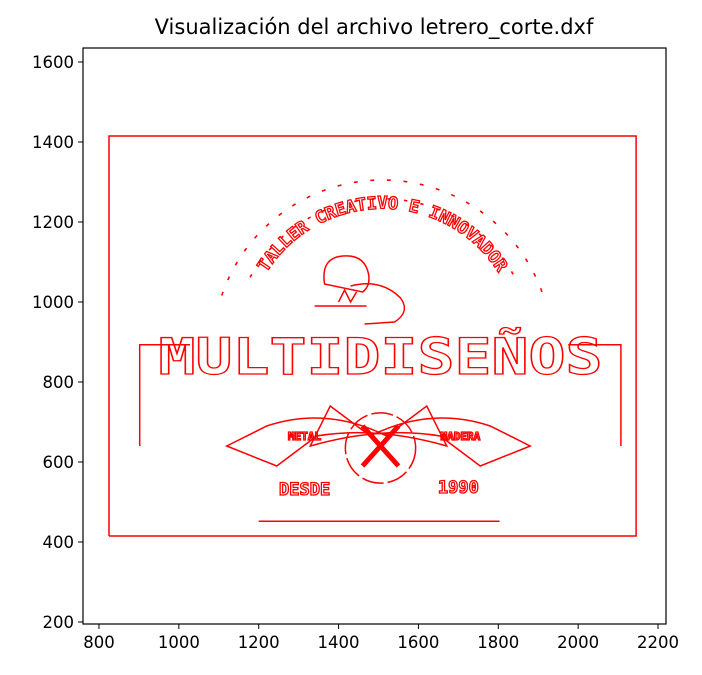 The width and height of the screenshot is (702, 675). Describe the element at coordinates (53, 302) in the screenshot. I see `y-tick-label: 1000` at that location.